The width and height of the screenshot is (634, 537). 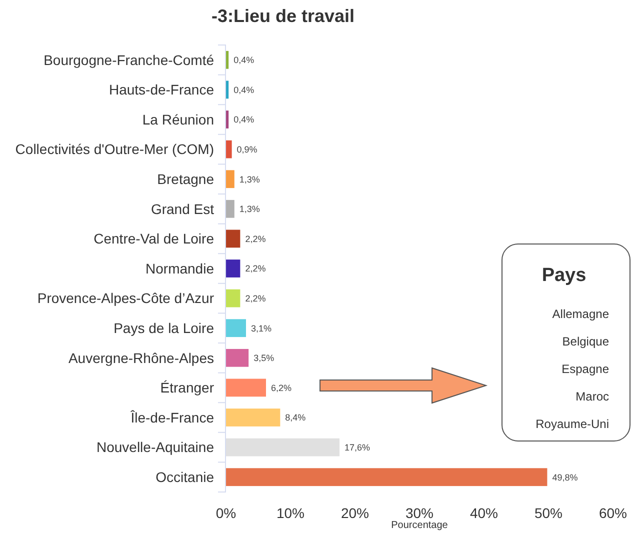 What do you see at coordinates (572, 424) in the screenshot?
I see `annotation: Royaume-Uni` at bounding box center [572, 424].